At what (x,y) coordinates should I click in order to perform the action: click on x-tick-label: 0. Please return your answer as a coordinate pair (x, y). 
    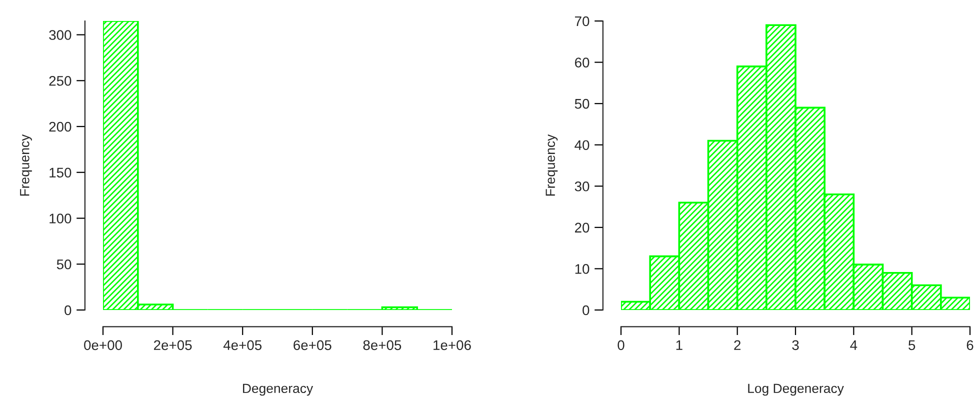
    Looking at the image, I should click on (621, 345).